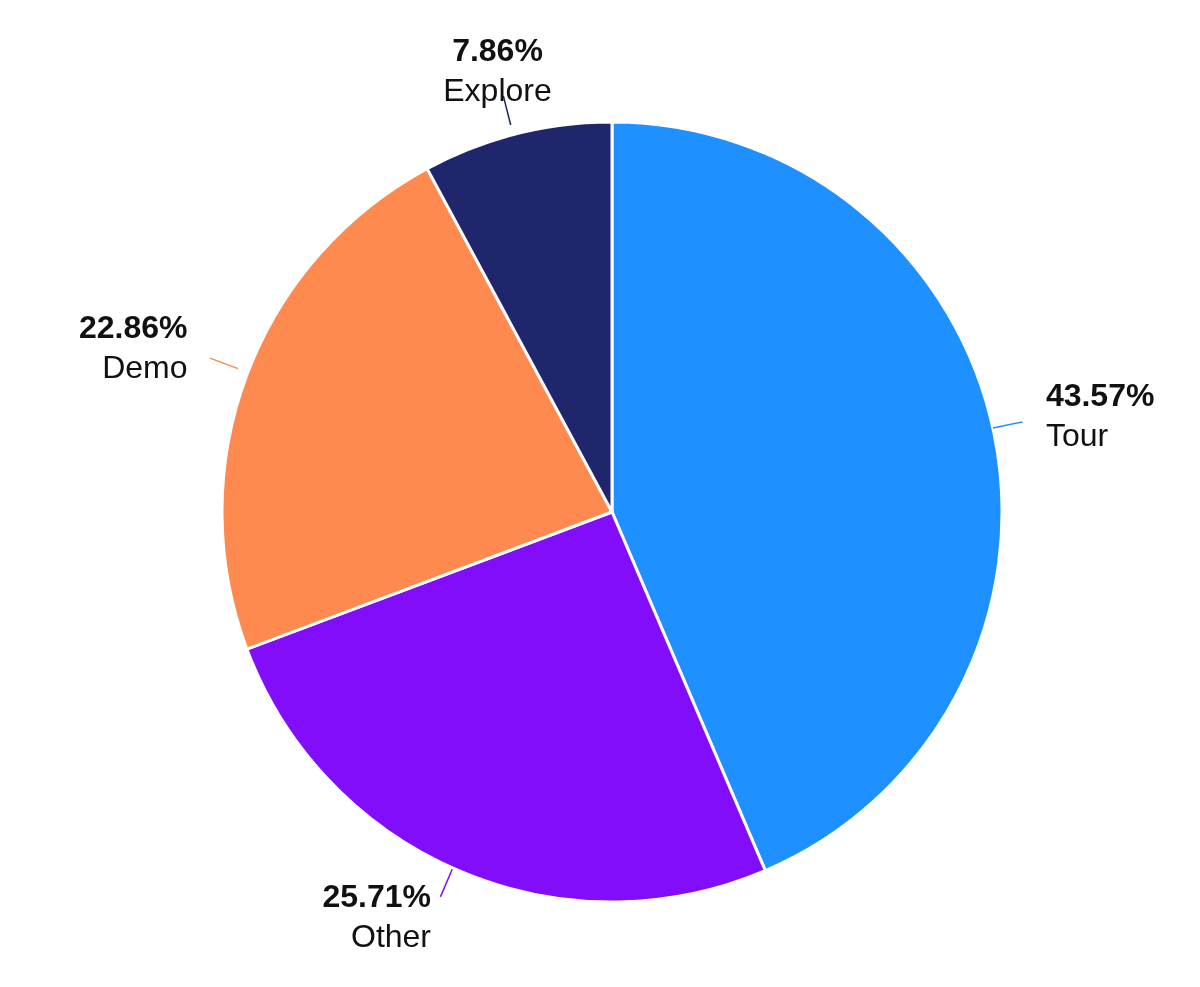 The image size is (1200, 987). What do you see at coordinates (1100, 394) in the screenshot?
I see `data-label: 43.57%` at bounding box center [1100, 394].